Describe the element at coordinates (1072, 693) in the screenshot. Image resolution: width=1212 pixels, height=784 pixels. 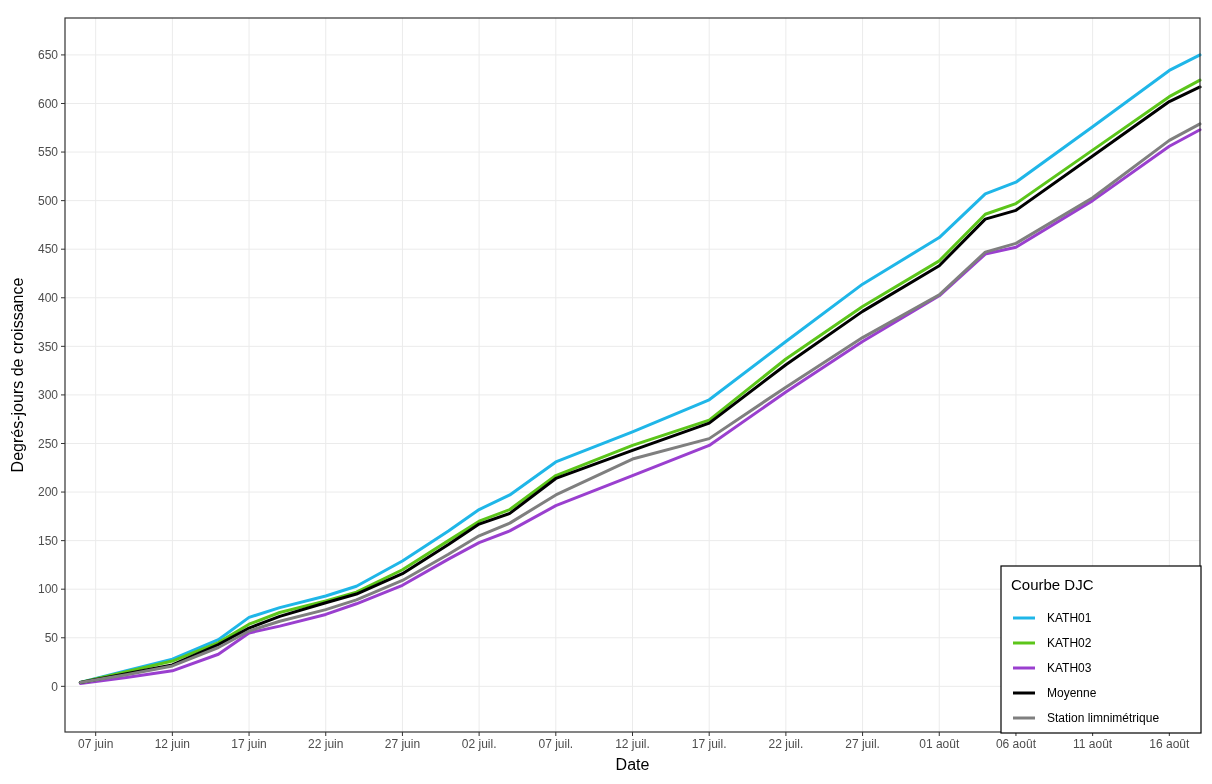
I see `legend-label: Moyenne` at that location.